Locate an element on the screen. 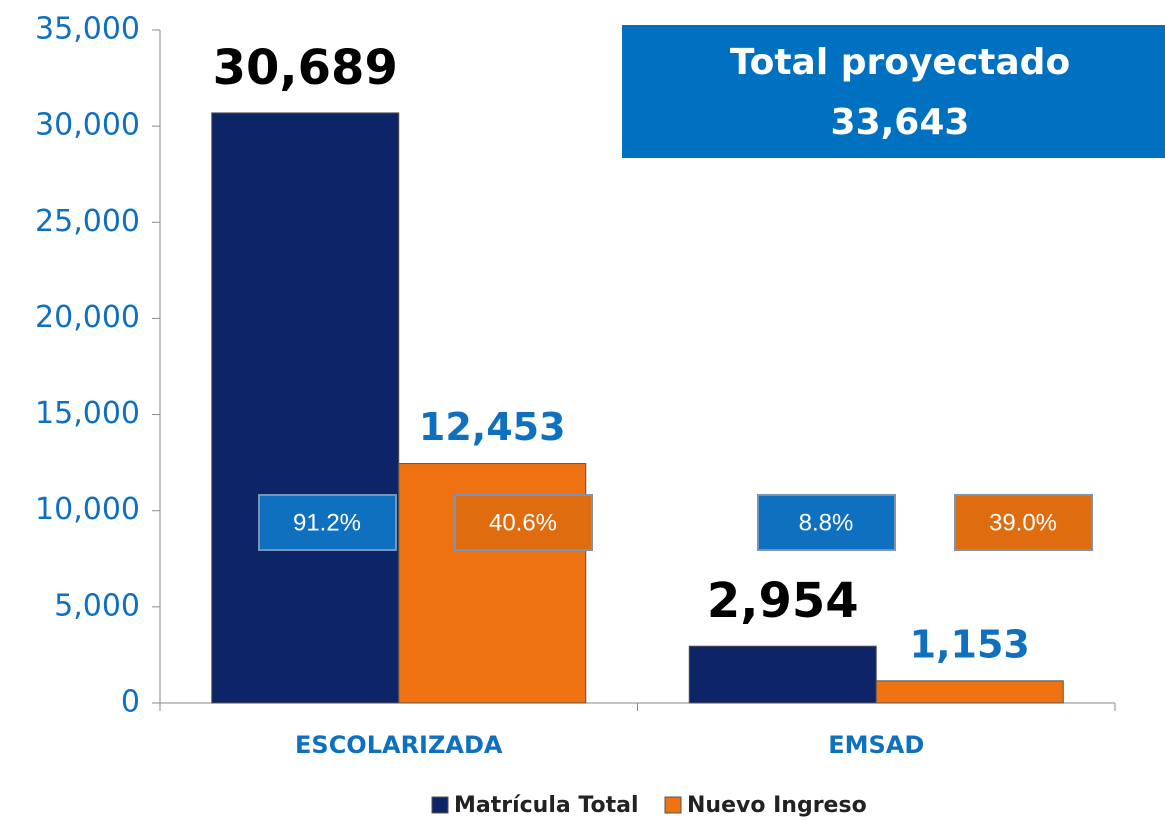  y-tick-label: 15,000 is located at coordinates (87, 413).